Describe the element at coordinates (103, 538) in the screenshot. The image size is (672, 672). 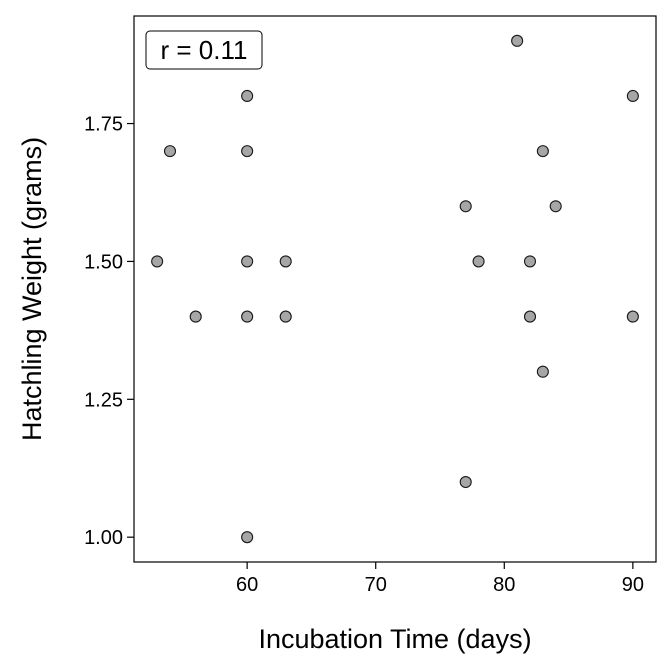
I see `y-tick-label: 1.00` at that location.